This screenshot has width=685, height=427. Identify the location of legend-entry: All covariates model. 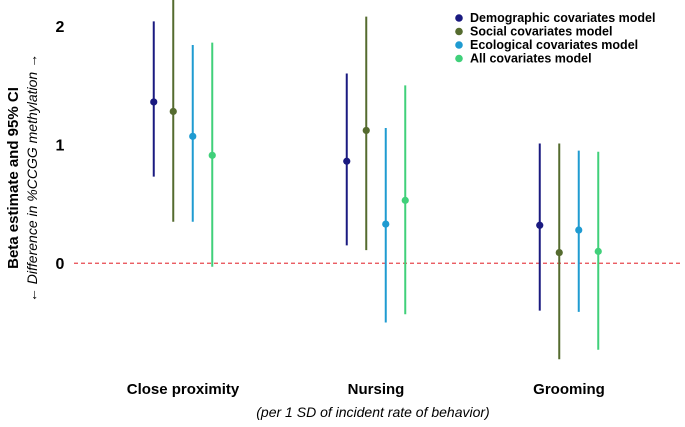
(531, 59).